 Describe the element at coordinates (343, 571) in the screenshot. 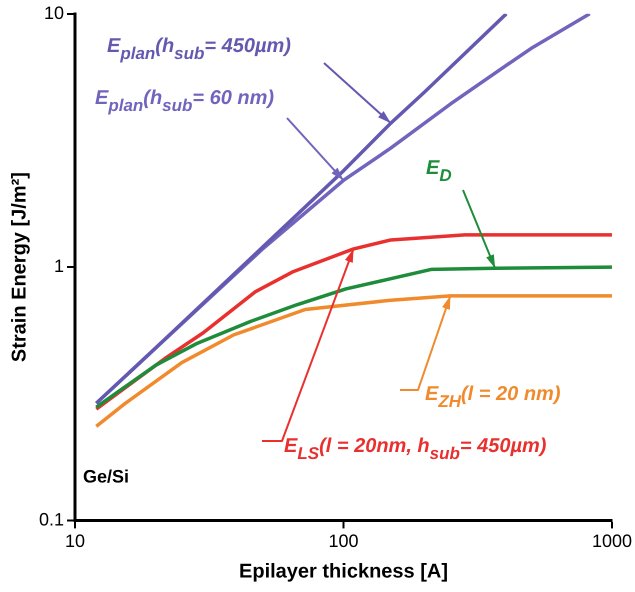

I see `x-axis-title: Epilayer thickness [A]` at that location.